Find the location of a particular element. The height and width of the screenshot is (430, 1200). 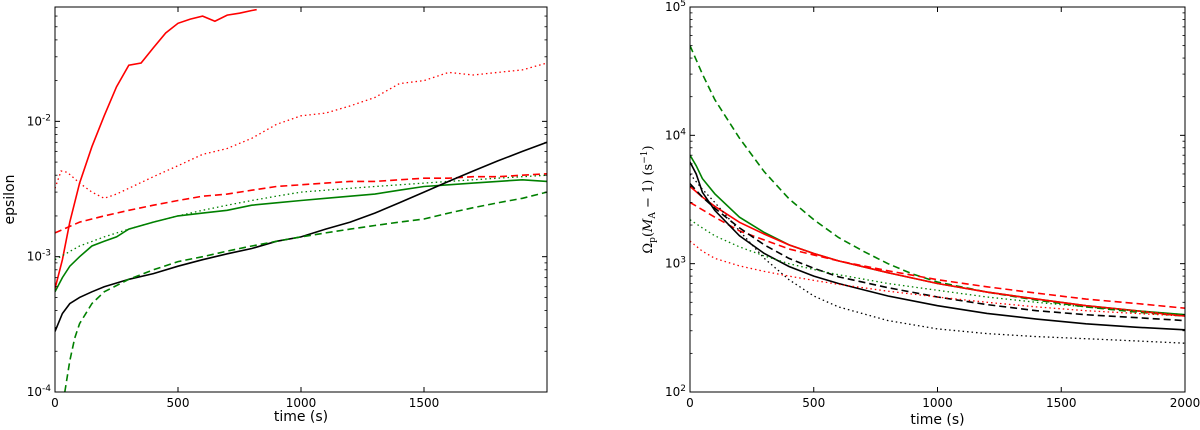

right-x-tick-label: 2000 is located at coordinates (1185, 403).